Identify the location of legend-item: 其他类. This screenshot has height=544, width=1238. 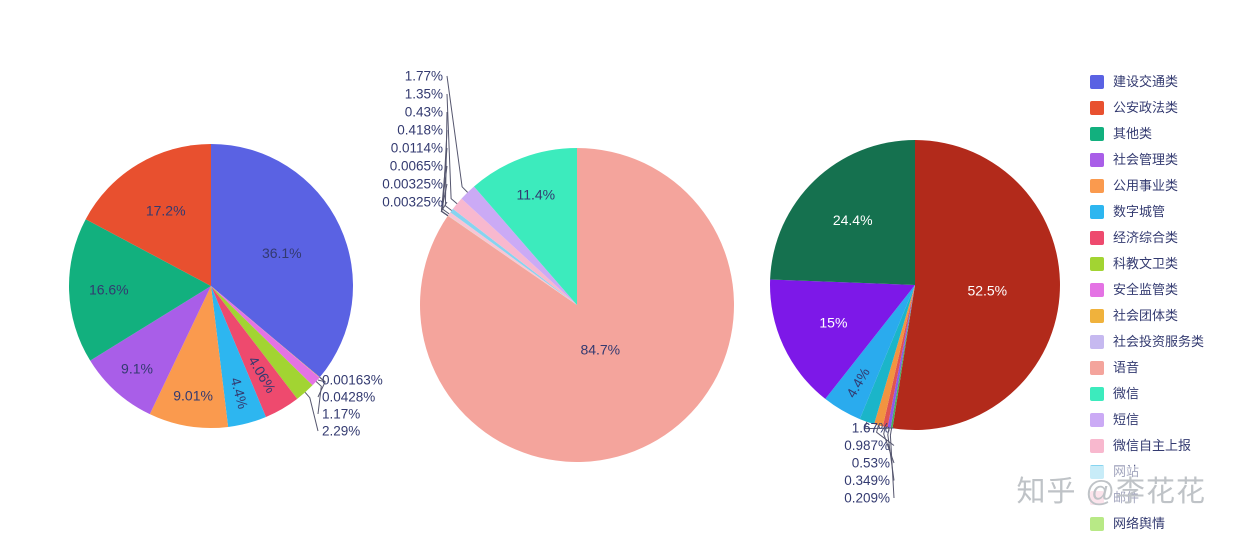
(1147, 133).